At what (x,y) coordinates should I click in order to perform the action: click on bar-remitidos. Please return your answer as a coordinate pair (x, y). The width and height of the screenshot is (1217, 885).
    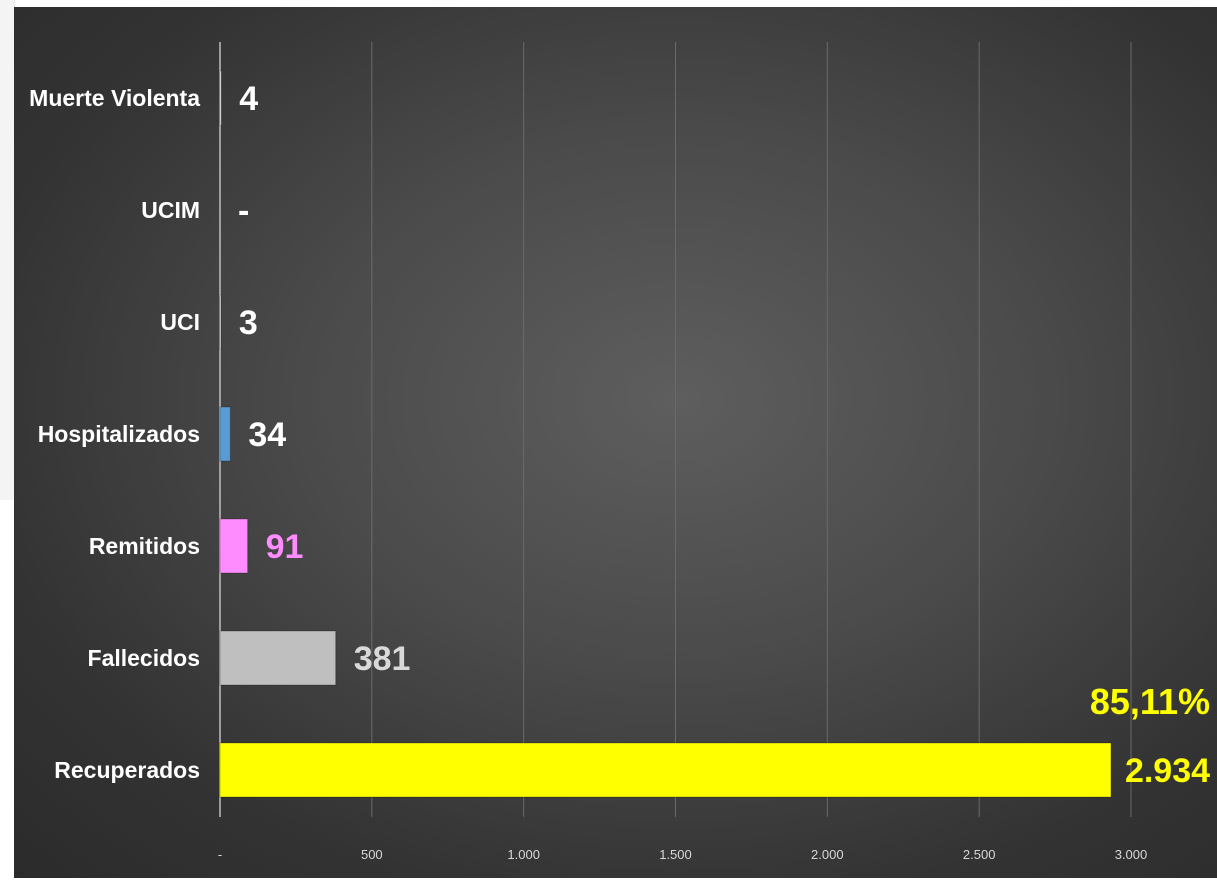
    Looking at the image, I should click on (234, 546).